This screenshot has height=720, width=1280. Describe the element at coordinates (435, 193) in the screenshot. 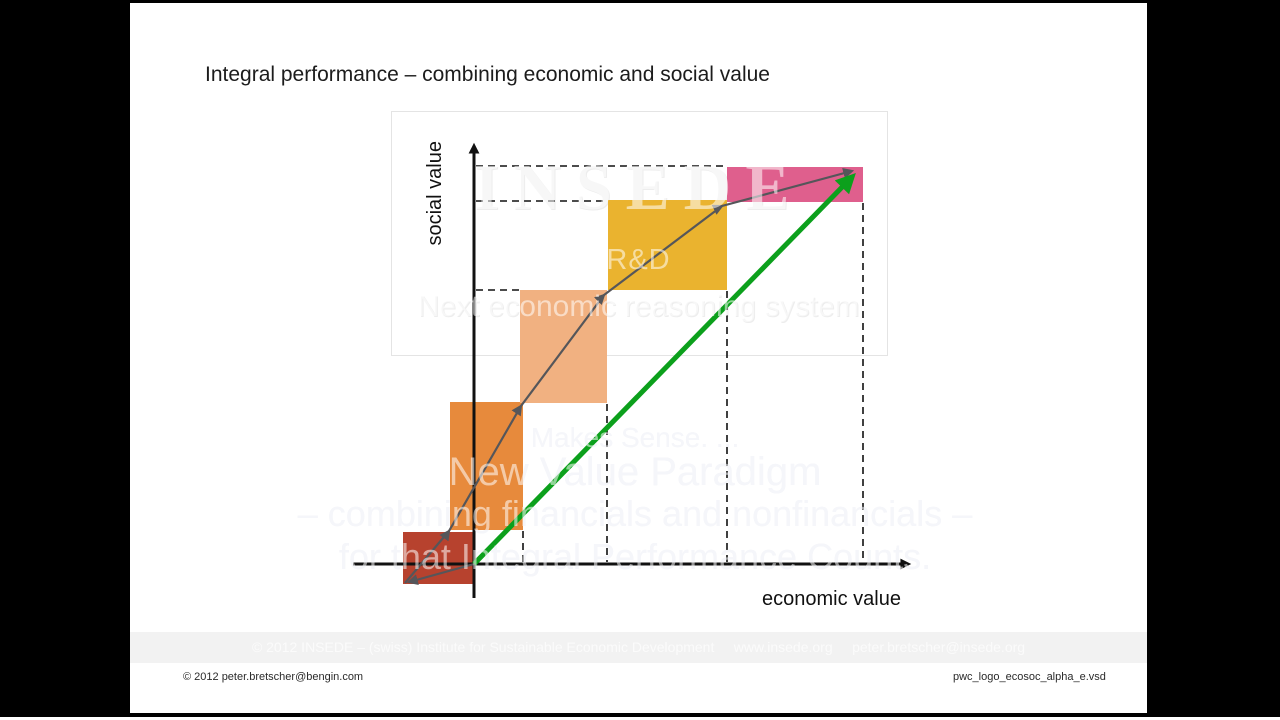

I see `y-axis-label: social value` at that location.